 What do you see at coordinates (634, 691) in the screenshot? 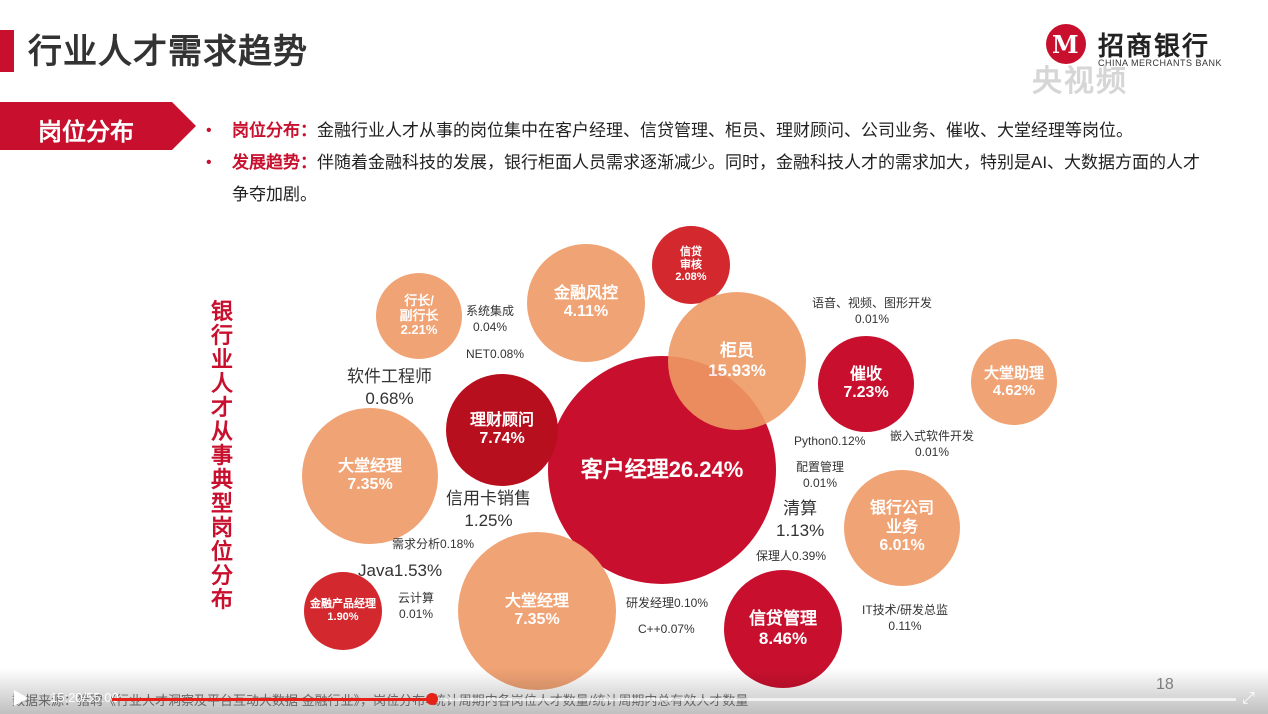
I see `video-player-bar` at bounding box center [634, 691].